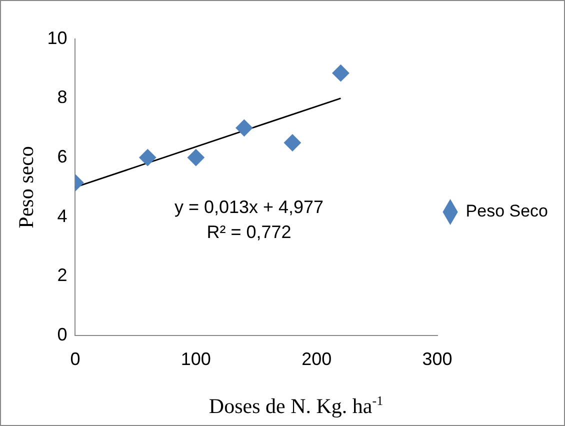 The height and width of the screenshot is (426, 565). Describe the element at coordinates (62, 275) in the screenshot. I see `y-tick-label: 2` at that location.